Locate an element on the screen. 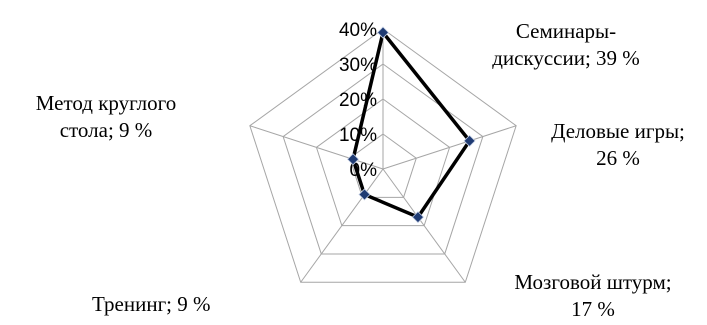 Image resolution: width=707 pixels, height=325 pixels. category-label-training-line1: Тренинг; 9 % is located at coordinates (151, 304).